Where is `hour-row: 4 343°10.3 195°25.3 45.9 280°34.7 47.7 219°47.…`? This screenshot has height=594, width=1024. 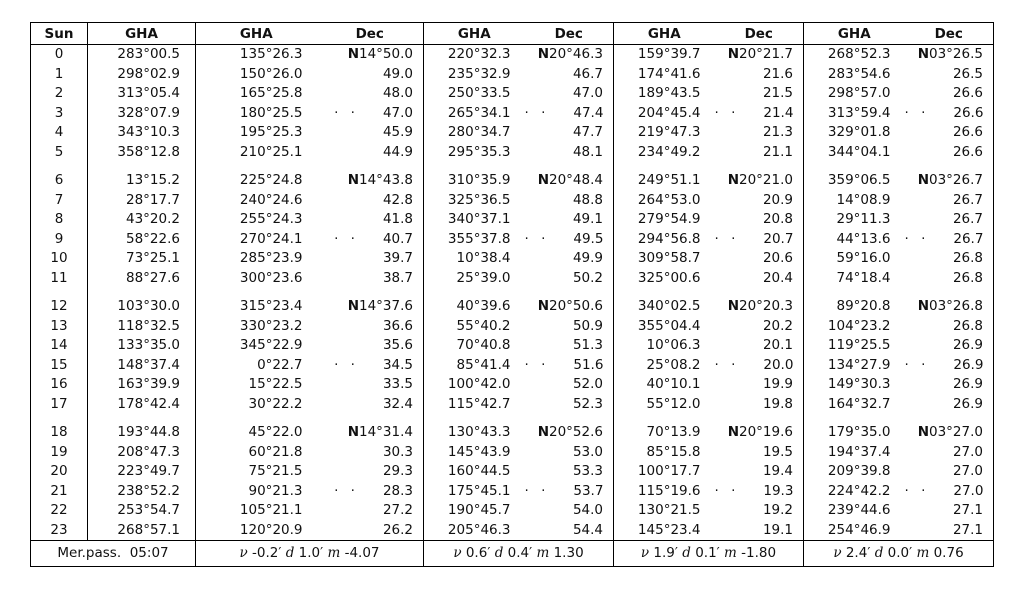
hour-row: 4 343°10.3 195°25.3 45.9 280°34.7 47.7 219°47.… is located at coordinates (512, 133).